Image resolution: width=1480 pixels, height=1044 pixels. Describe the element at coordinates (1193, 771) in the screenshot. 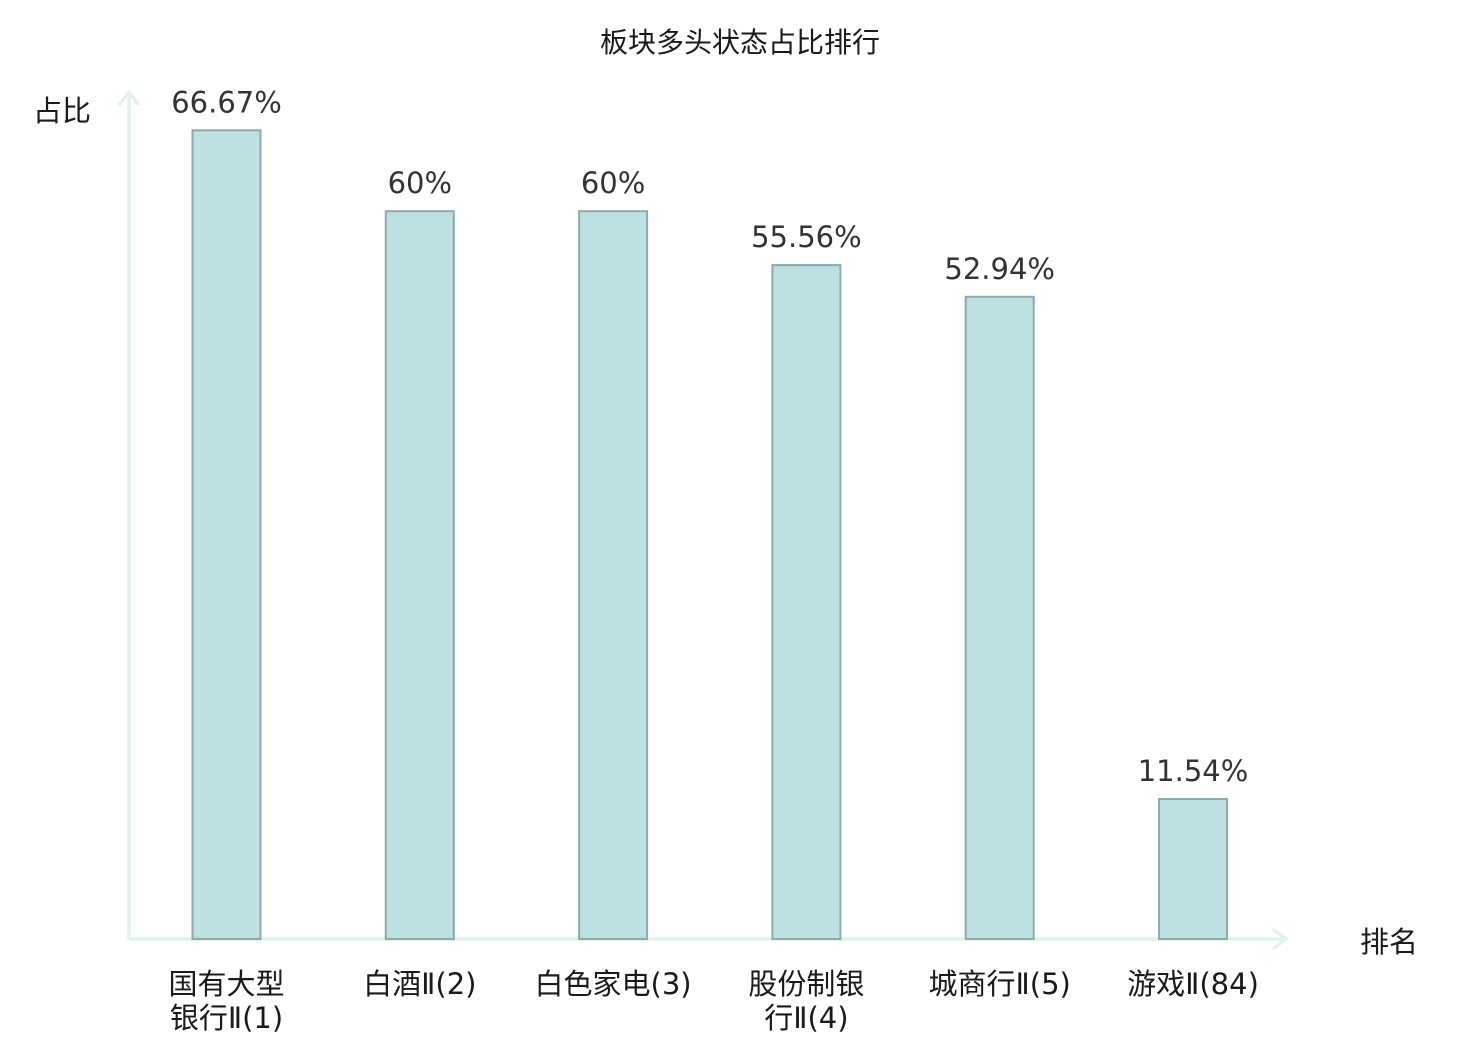

I see `value-label-6: 11.54%` at that location.